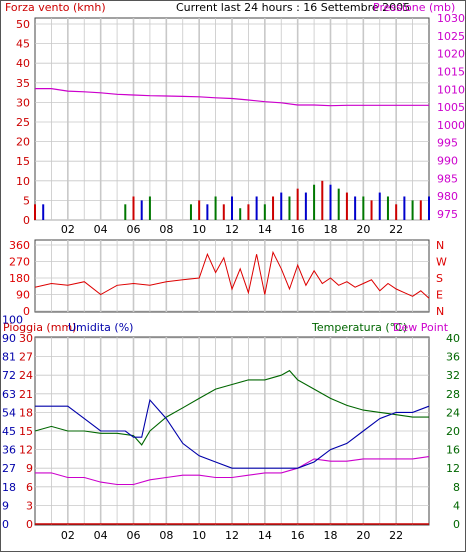 Image resolution: width=466 pixels, height=556 pixels. I want to click on direction-tick-label: 180, so click(19, 278).